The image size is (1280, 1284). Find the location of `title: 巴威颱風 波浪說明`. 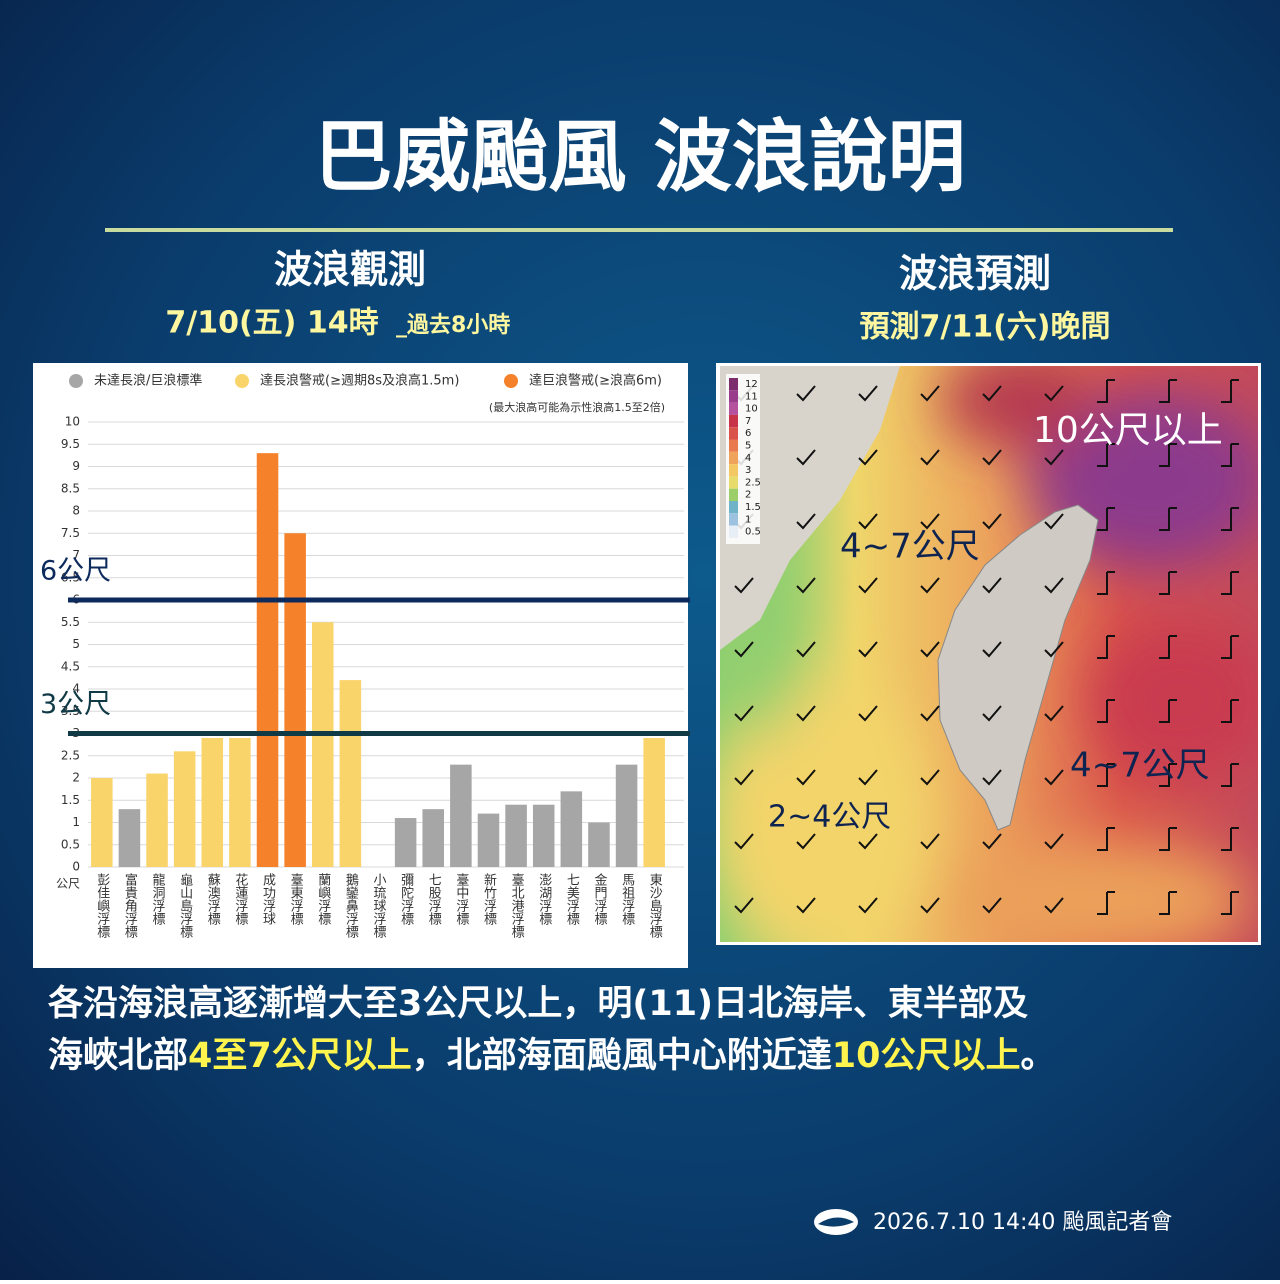

title: 巴威颱風 波浪說明 is located at coordinates (639, 157).